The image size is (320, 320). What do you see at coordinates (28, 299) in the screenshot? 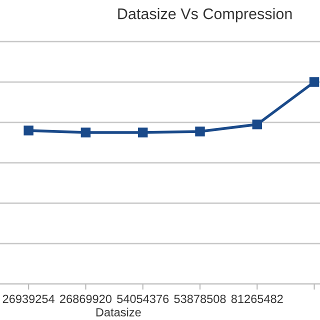
I see `x-tick-label: 26939254` at bounding box center [28, 299].